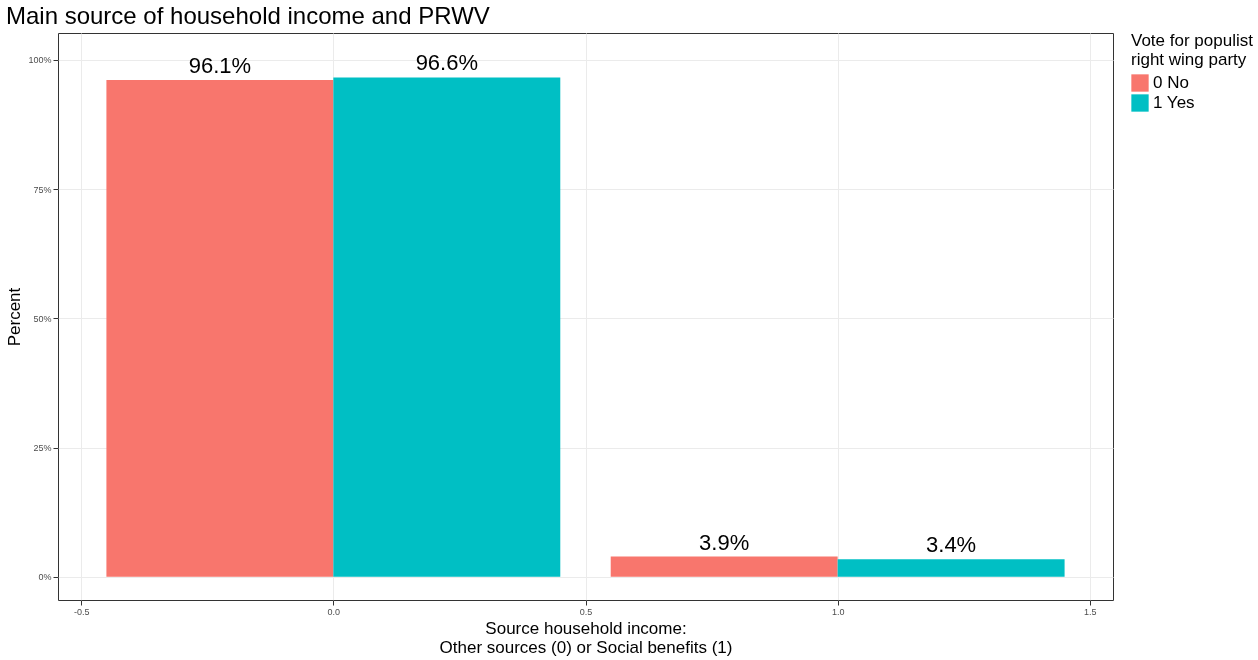 Image resolution: width=1258 pixels, height=660 pixels. I want to click on x-tick-label: 1.5, so click(1090, 611).